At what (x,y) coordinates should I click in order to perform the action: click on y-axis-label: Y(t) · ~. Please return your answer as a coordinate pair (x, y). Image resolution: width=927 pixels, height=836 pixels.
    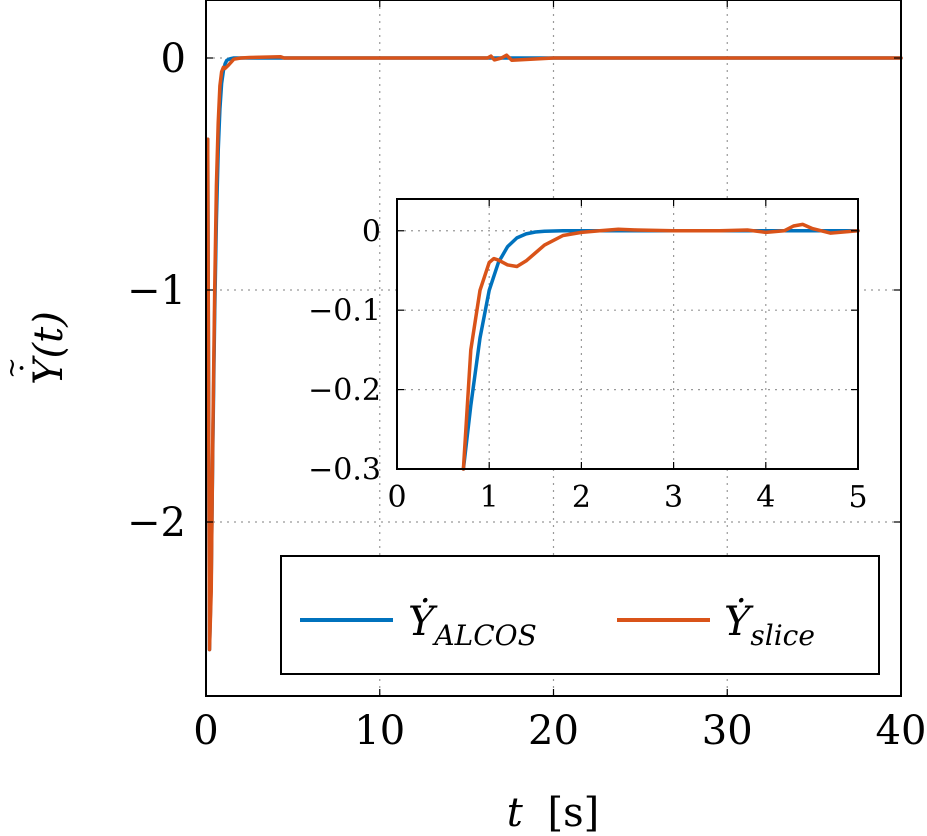
    Looking at the image, I should click on (36, 348).